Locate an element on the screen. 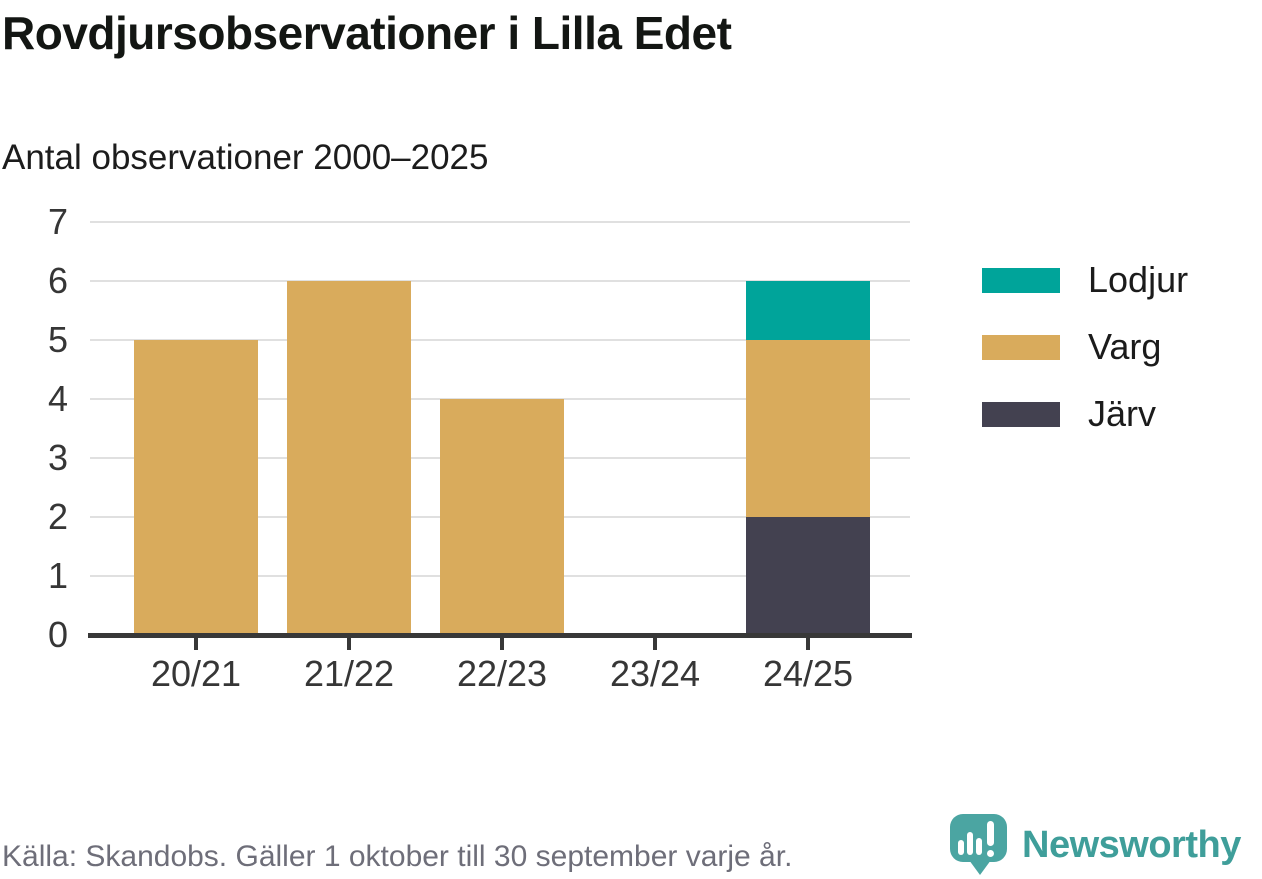 This screenshot has width=1262, height=879. y-tick-label: 3 is located at coordinates (57, 457).